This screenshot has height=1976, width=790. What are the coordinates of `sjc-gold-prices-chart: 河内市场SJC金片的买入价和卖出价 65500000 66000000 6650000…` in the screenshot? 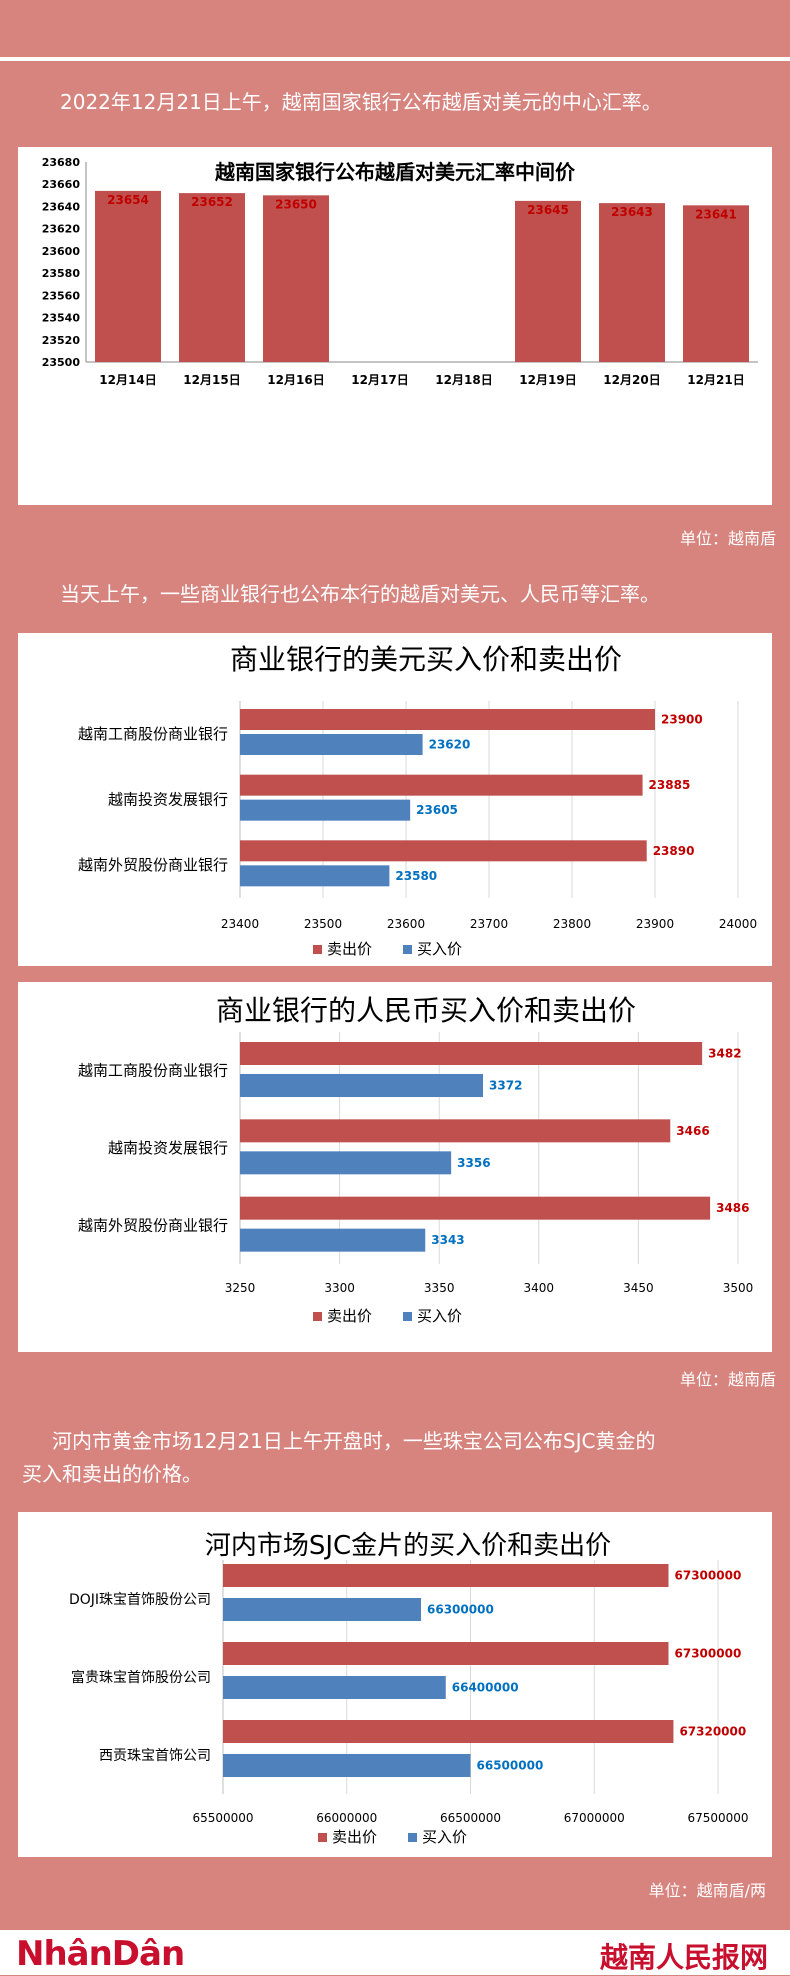 It's located at (409, 1688).